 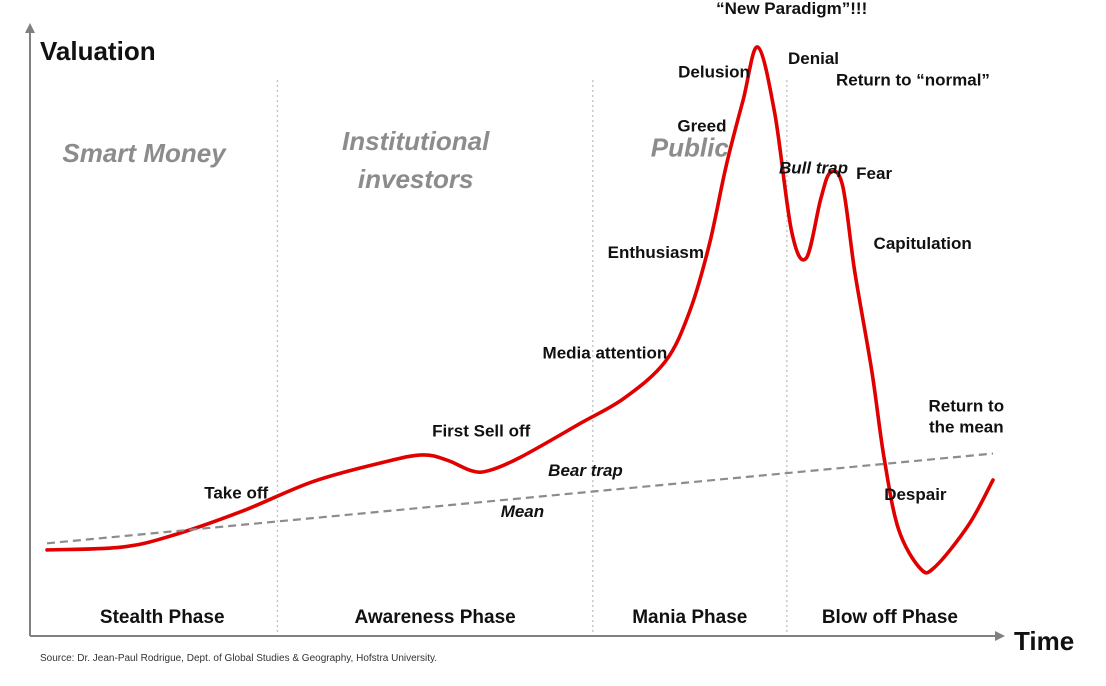 I want to click on phase-label: Stealth Phase, so click(x=162, y=617).